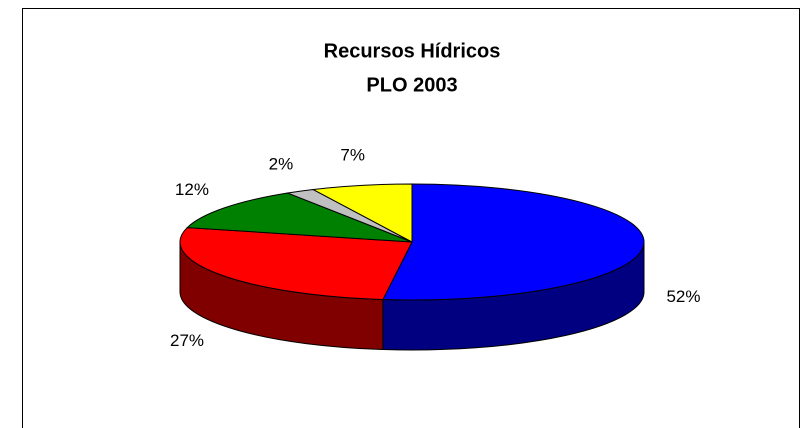  I want to click on chart-subtitle: PLO 2003, so click(411, 85).